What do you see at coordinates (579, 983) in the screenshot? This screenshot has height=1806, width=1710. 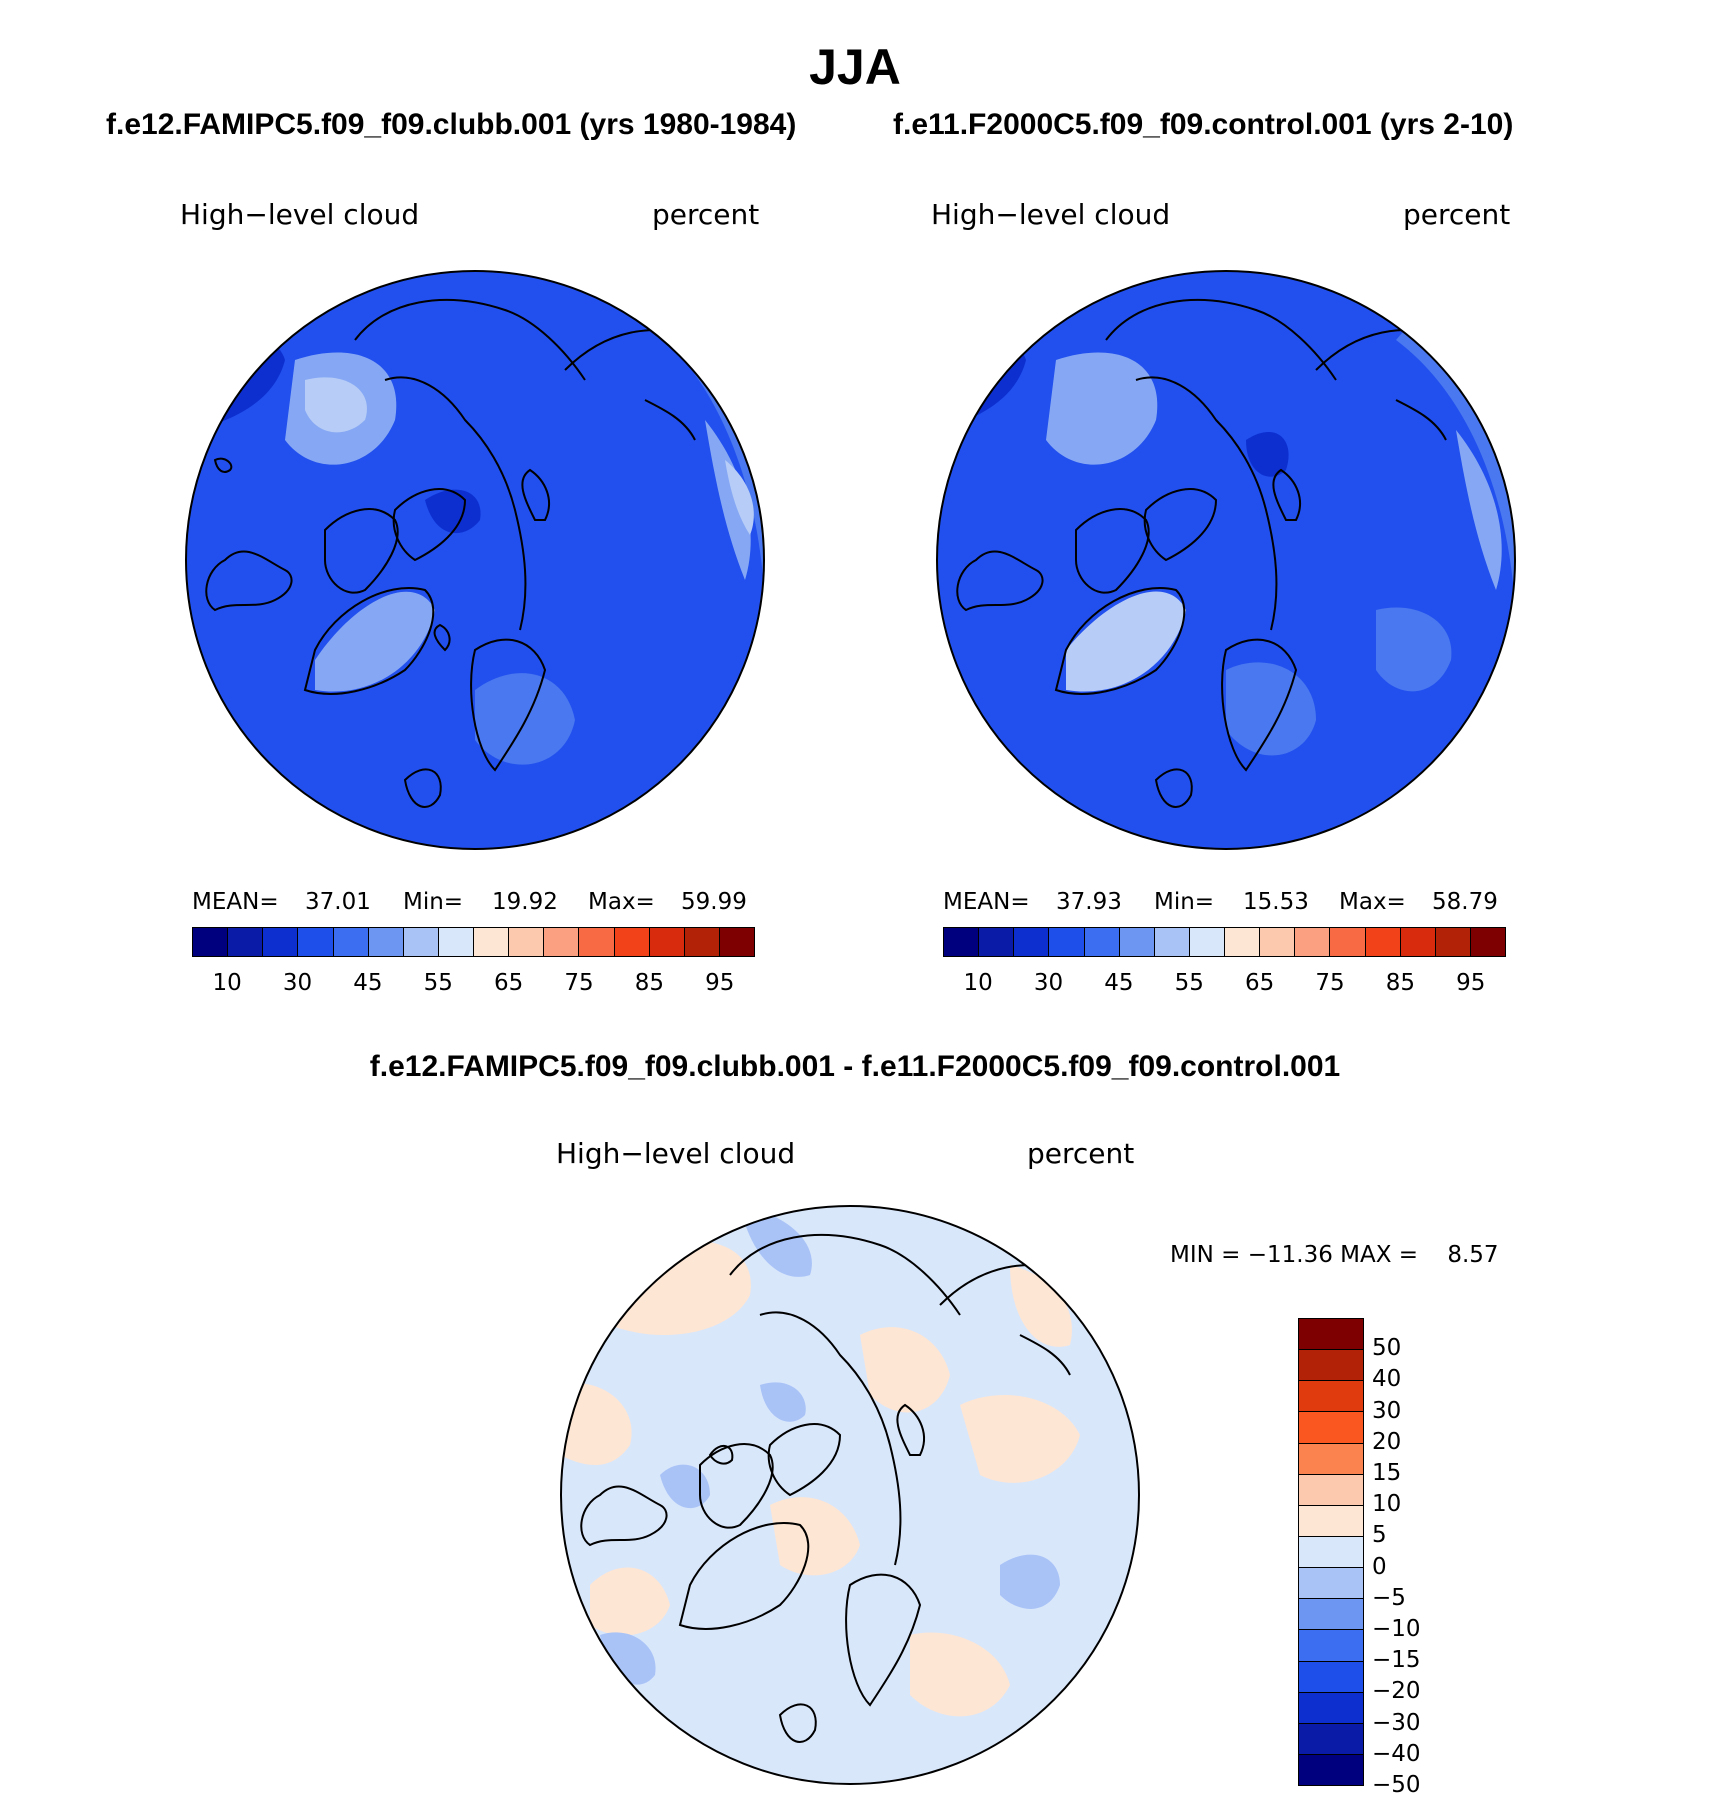 I see `panel-a-colorbar-tick-label: 75` at bounding box center [579, 983].